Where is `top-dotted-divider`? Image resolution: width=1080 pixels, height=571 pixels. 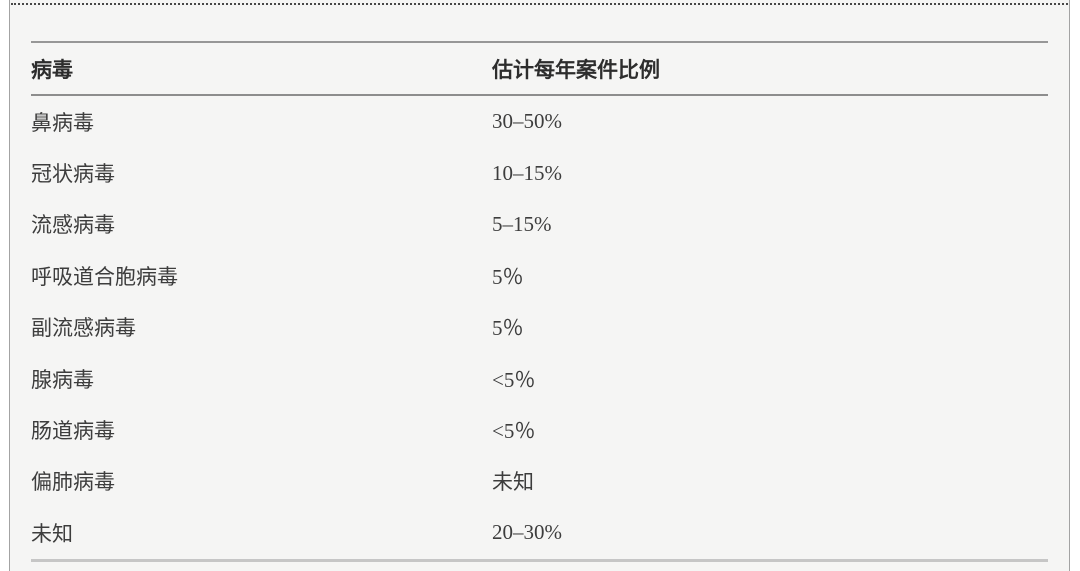 top-dotted-divider is located at coordinates (539, 4).